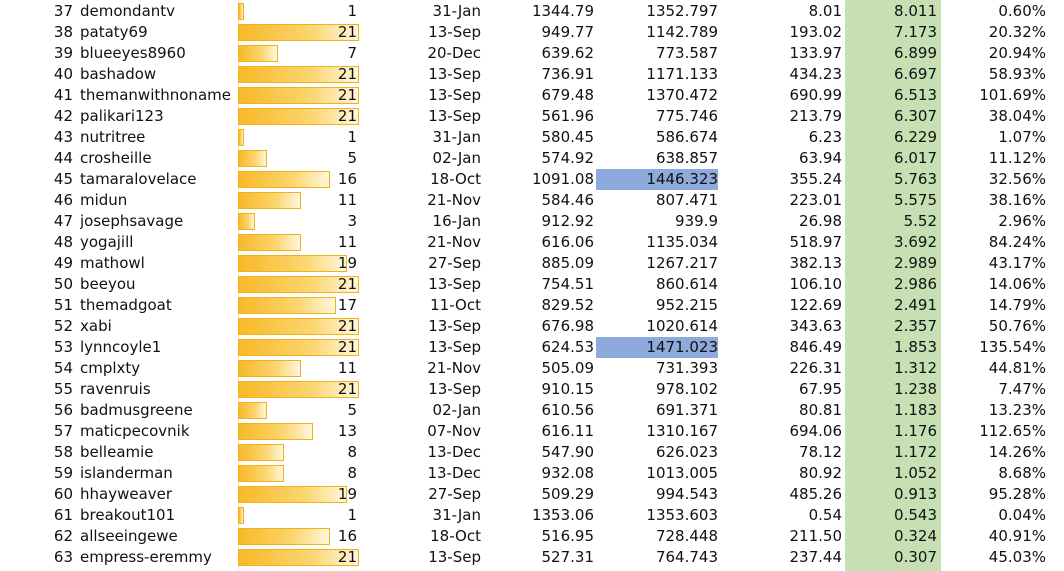 The width and height of the screenshot is (1064, 571). I want to click on username-cell: nutritree, so click(113, 137).